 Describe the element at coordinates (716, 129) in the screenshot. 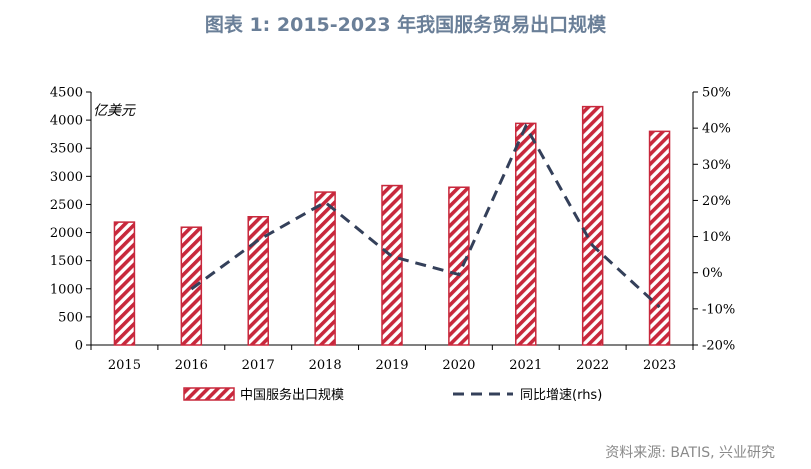

I see `y-right-tick-label: 40%` at that location.